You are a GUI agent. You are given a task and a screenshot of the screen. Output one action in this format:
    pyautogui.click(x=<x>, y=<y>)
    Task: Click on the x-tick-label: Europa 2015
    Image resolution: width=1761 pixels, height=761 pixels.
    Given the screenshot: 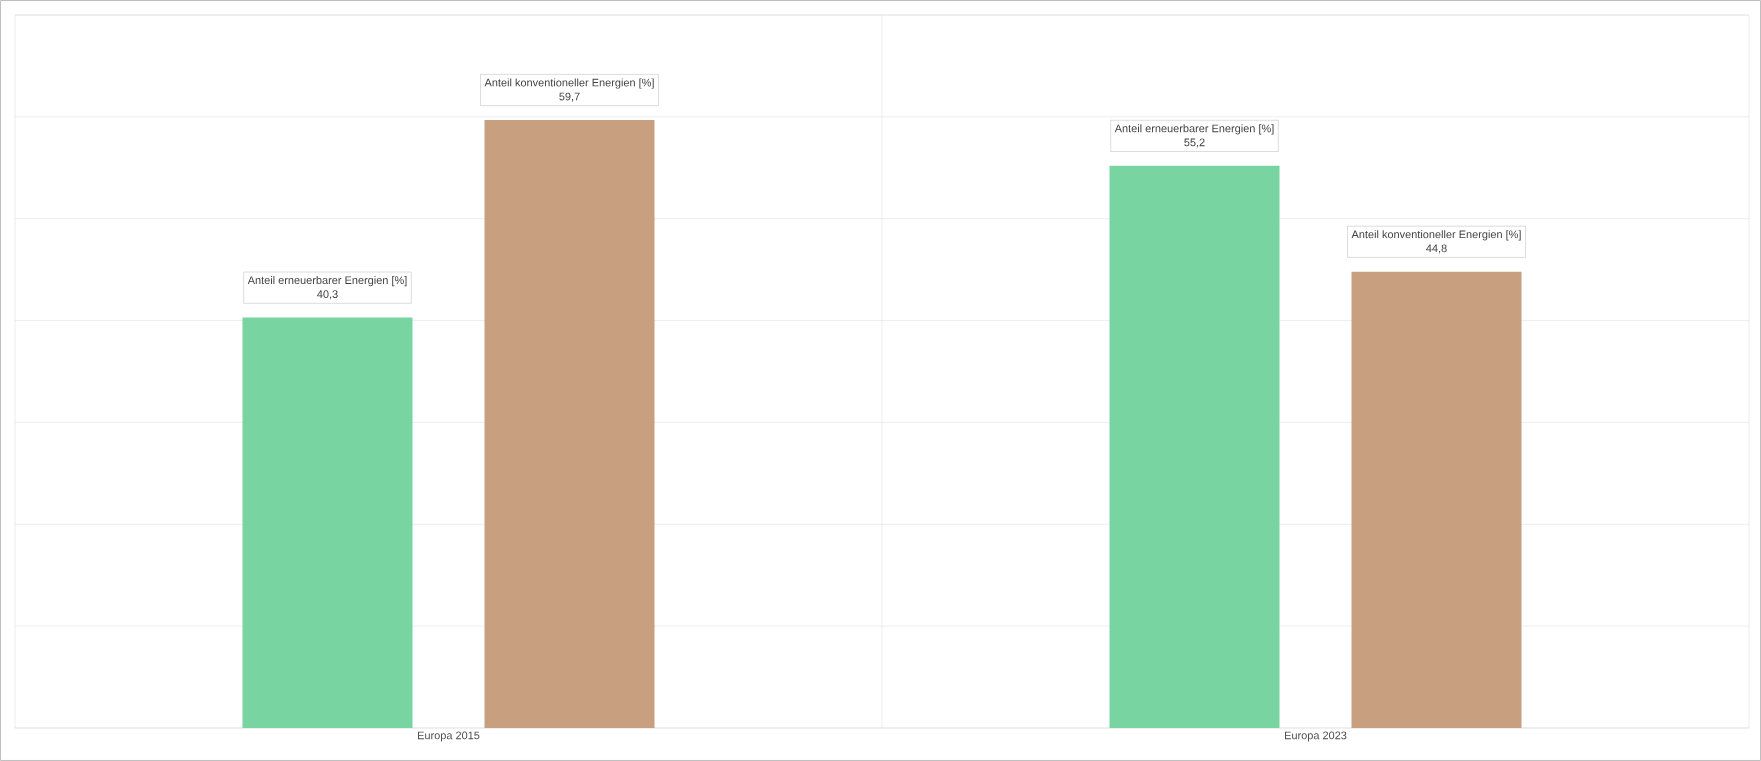 What is the action you would take?
    pyautogui.click(x=449, y=736)
    